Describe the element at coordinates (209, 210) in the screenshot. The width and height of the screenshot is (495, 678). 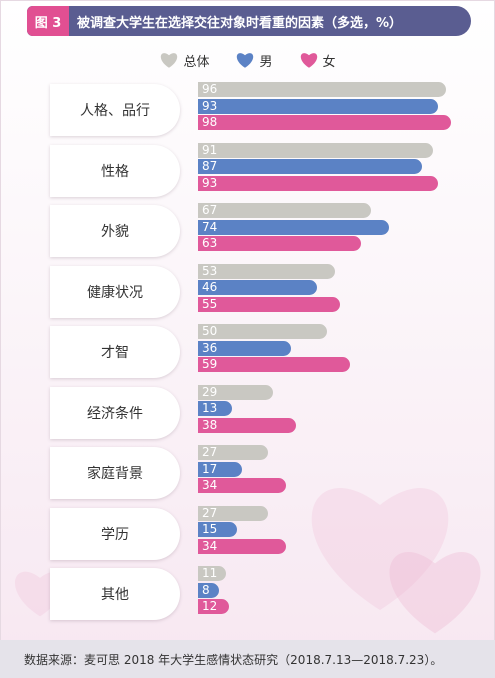
I see `bar-value-label: 67` at that location.